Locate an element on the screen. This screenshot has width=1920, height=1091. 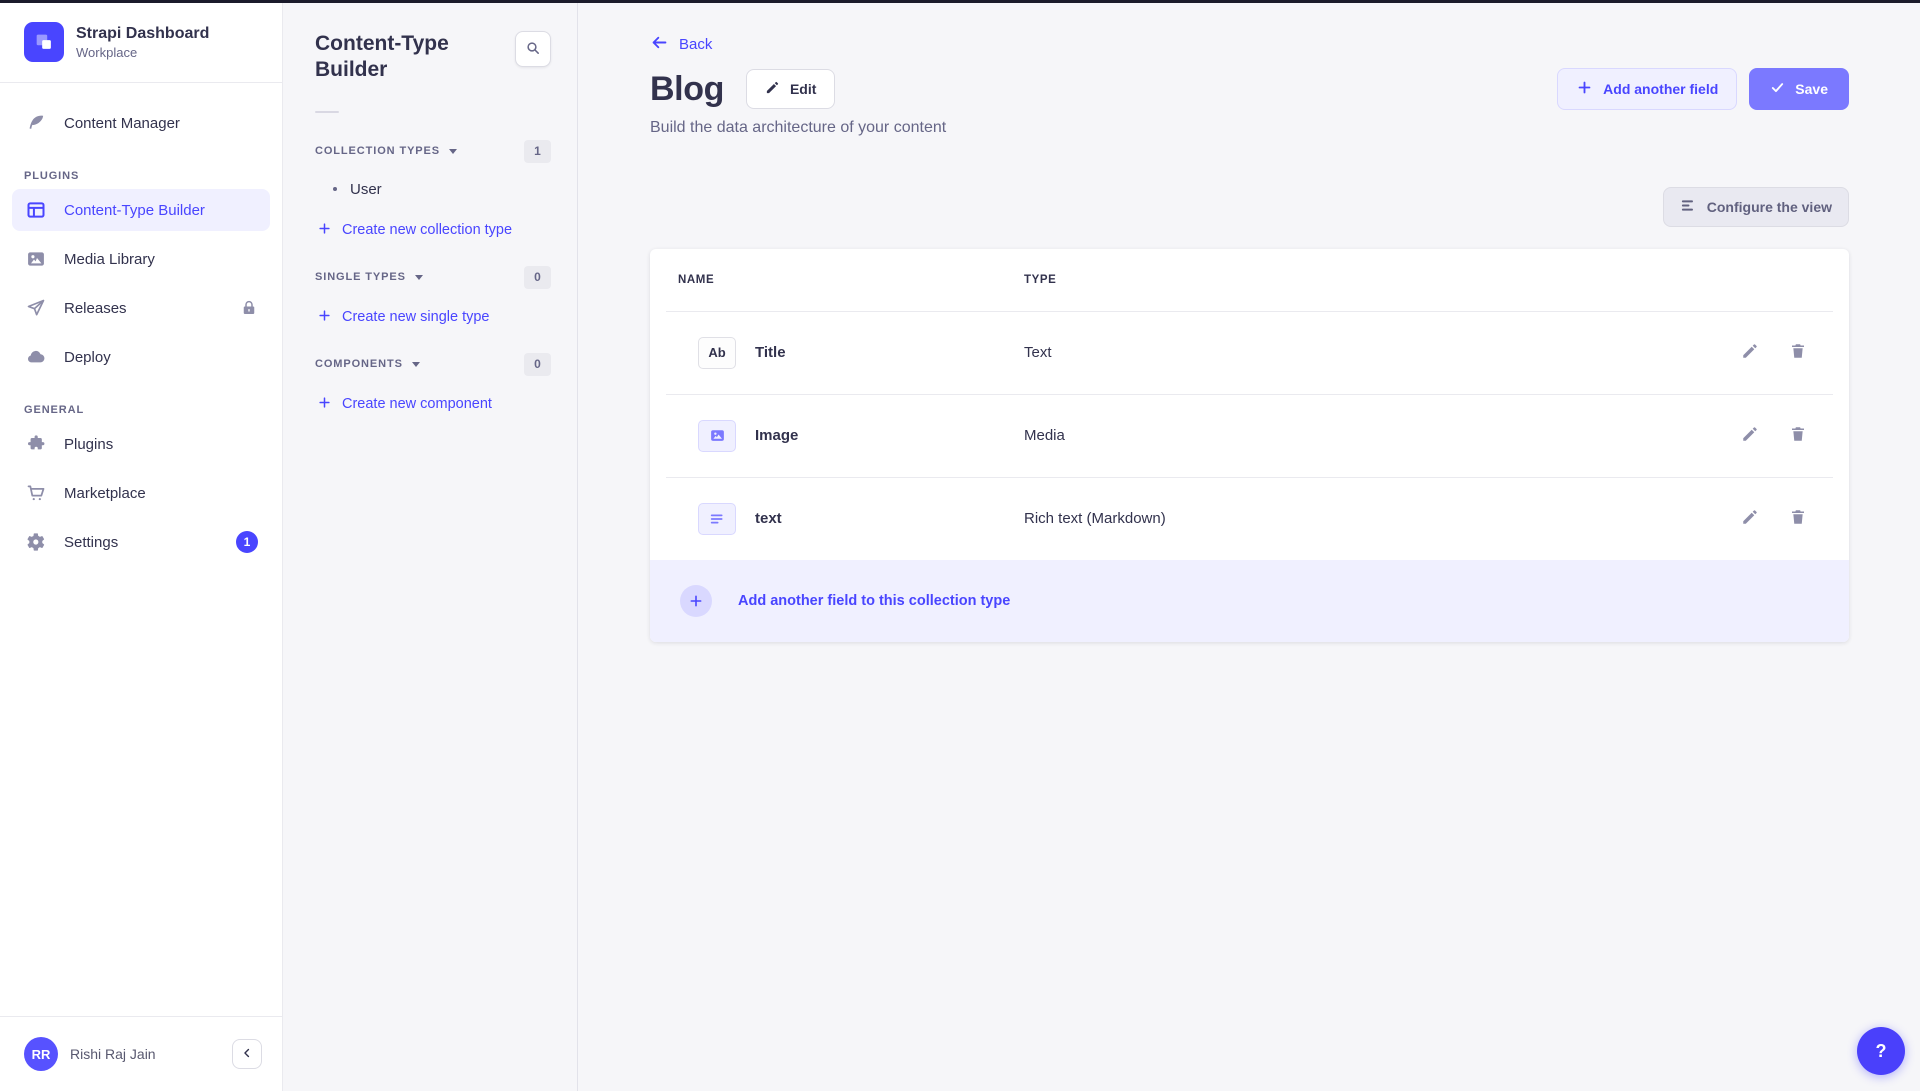
field-name: Image is located at coordinates (777, 435).